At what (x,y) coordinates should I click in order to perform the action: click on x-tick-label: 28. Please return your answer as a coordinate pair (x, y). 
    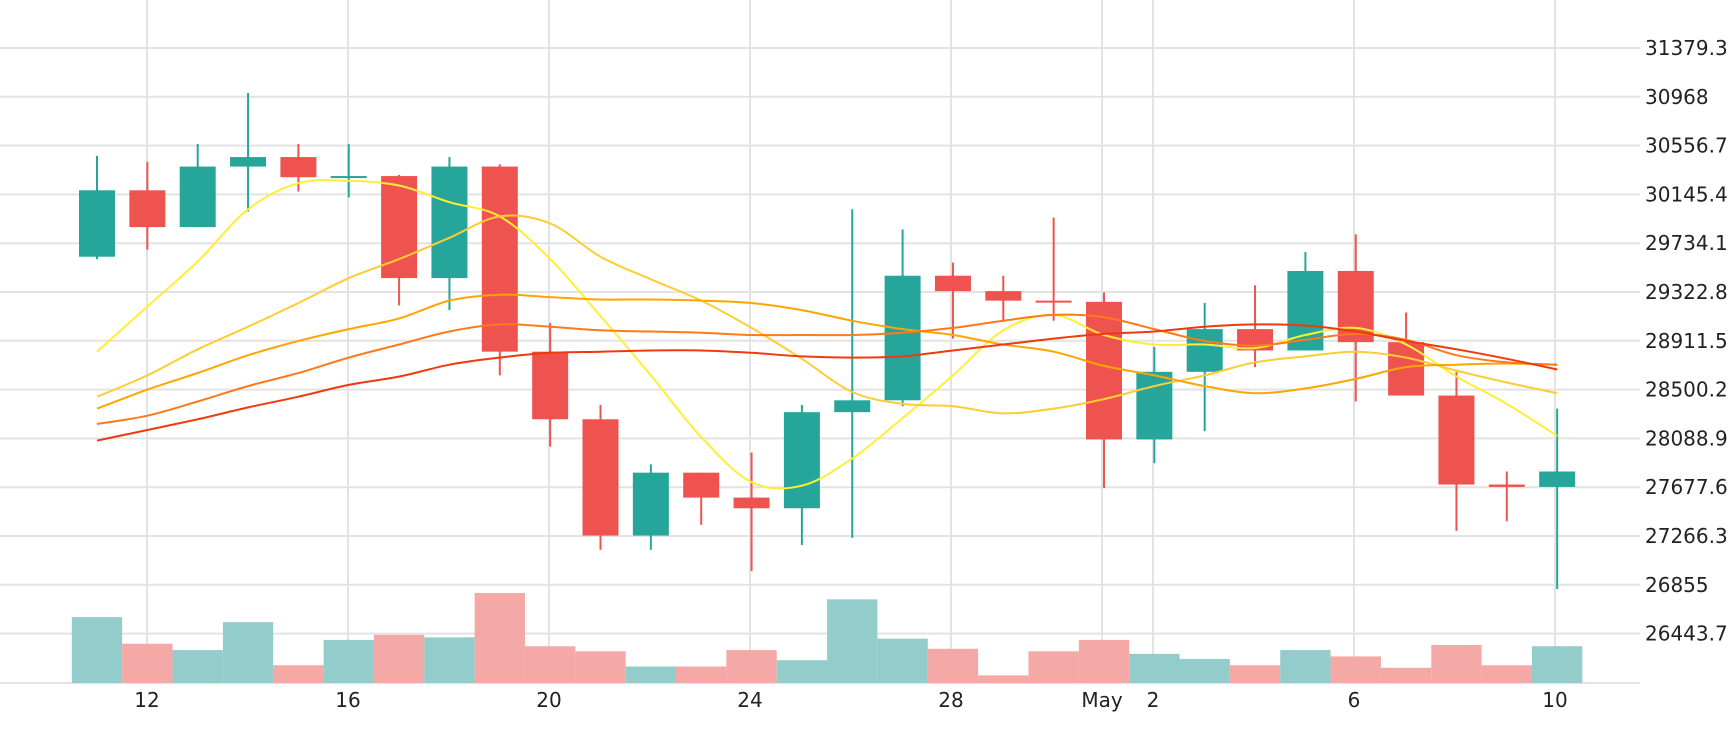
    Looking at the image, I should click on (950, 700).